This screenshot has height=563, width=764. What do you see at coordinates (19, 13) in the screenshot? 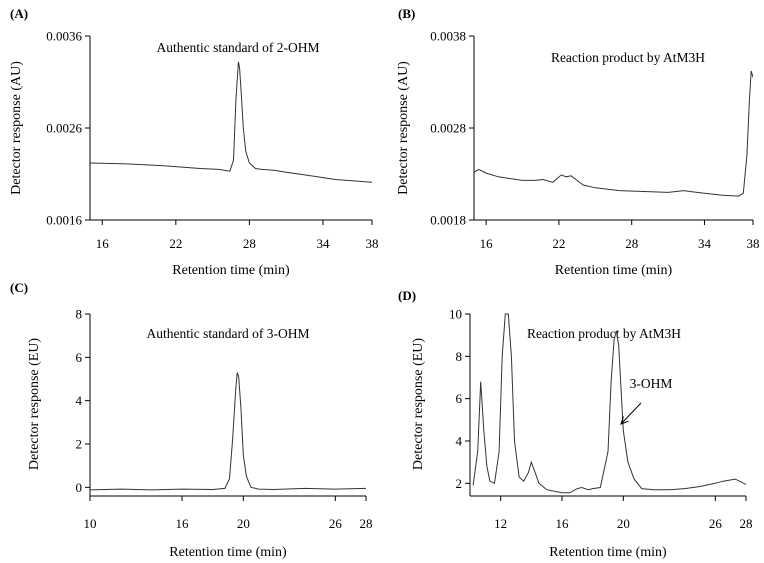
I see `panel-label: (A)` at bounding box center [19, 13].